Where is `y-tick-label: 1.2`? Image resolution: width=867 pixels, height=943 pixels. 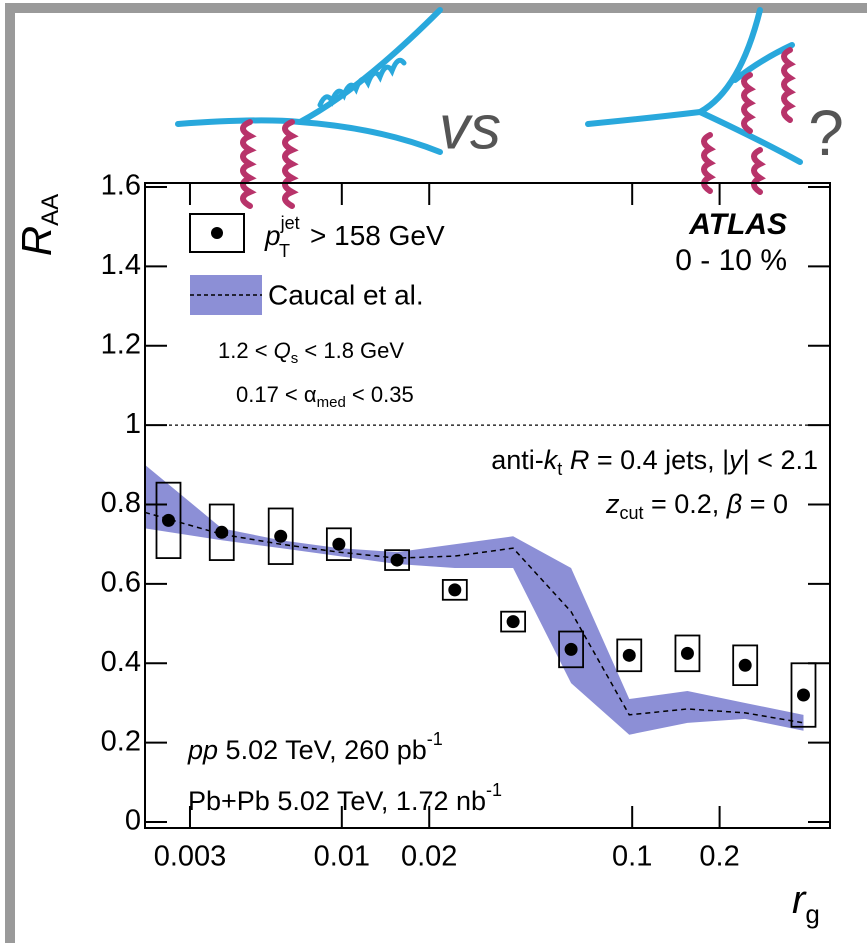
y-tick-label: 1.2 is located at coordinates (121, 344).